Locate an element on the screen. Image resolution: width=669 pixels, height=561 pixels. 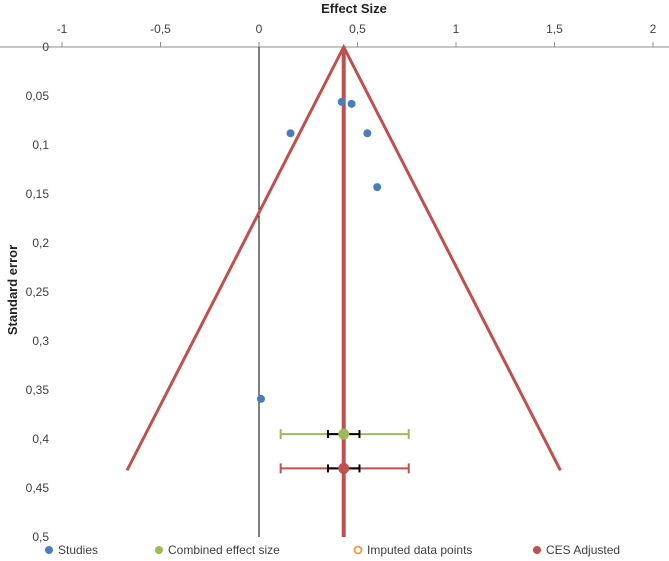
y-tick-label: 0,1 is located at coordinates (40, 145).